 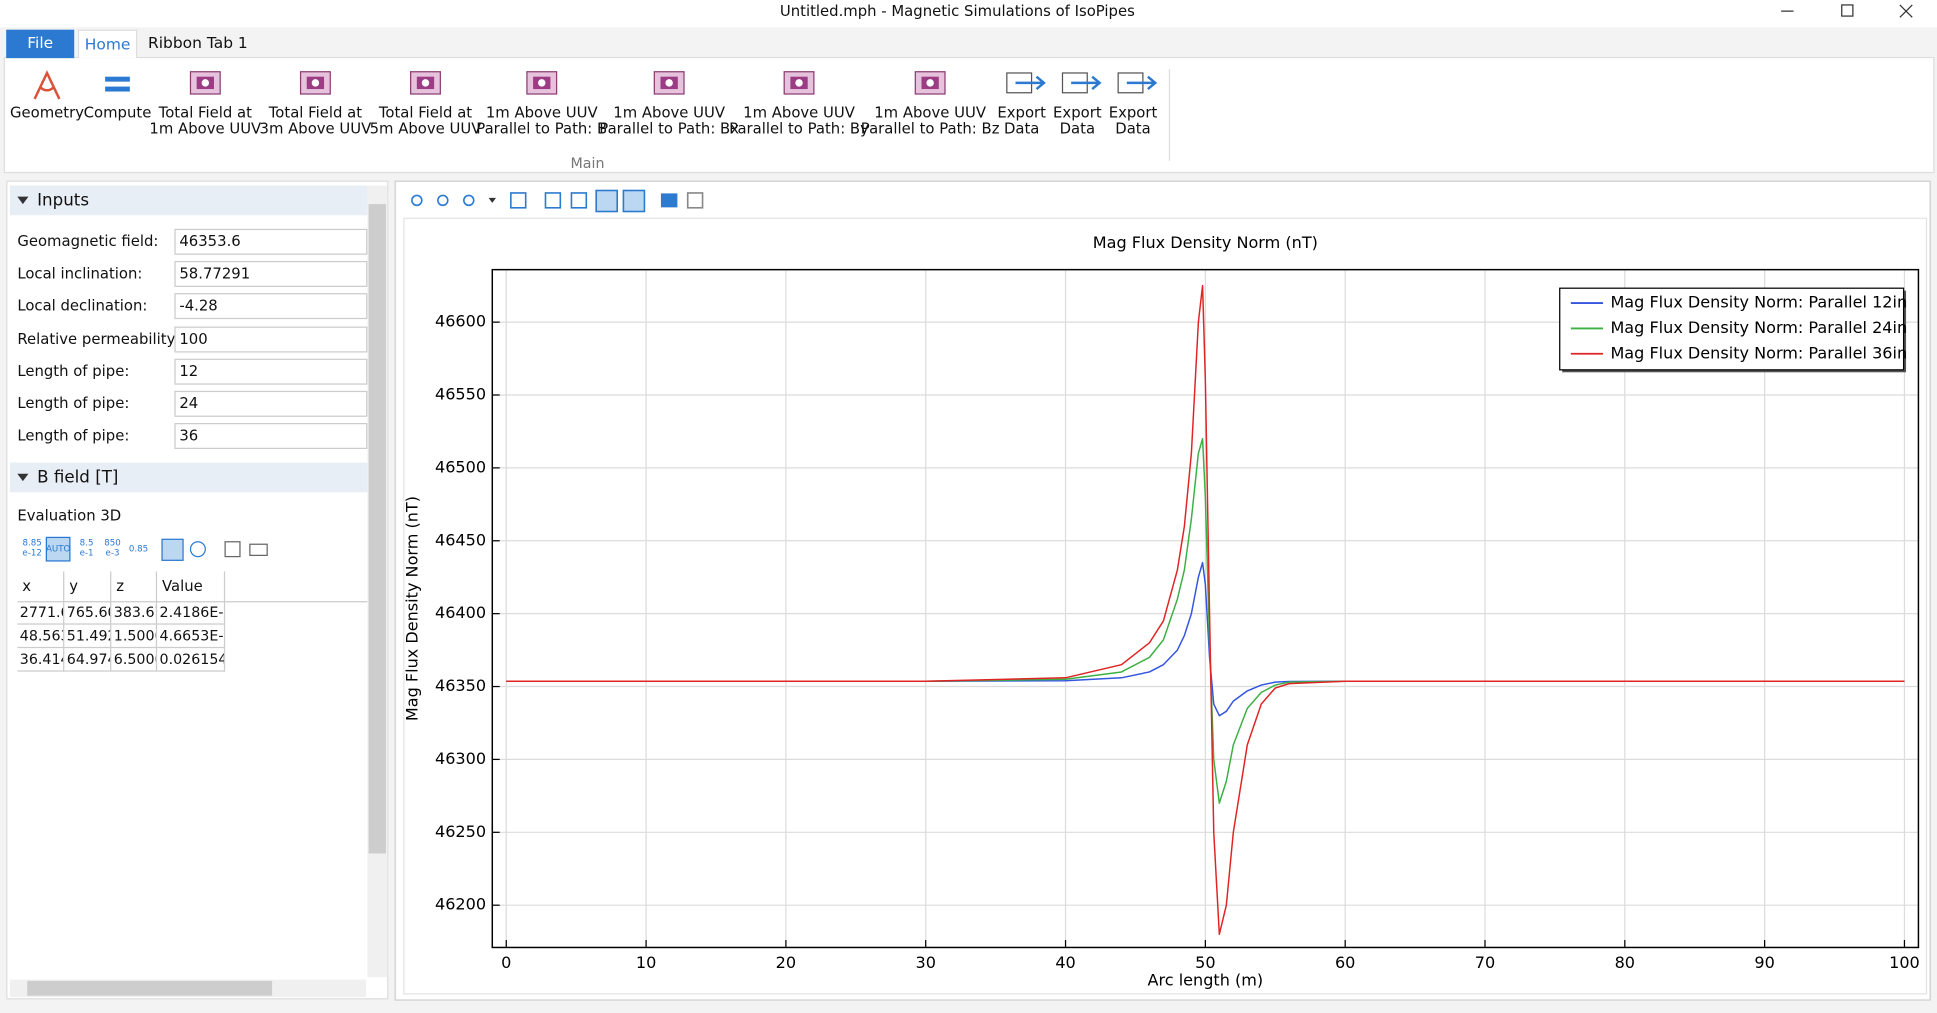 What do you see at coordinates (542, 128) in the screenshot?
I see `ribbon-button-label: Parallel to Path: B` at bounding box center [542, 128].